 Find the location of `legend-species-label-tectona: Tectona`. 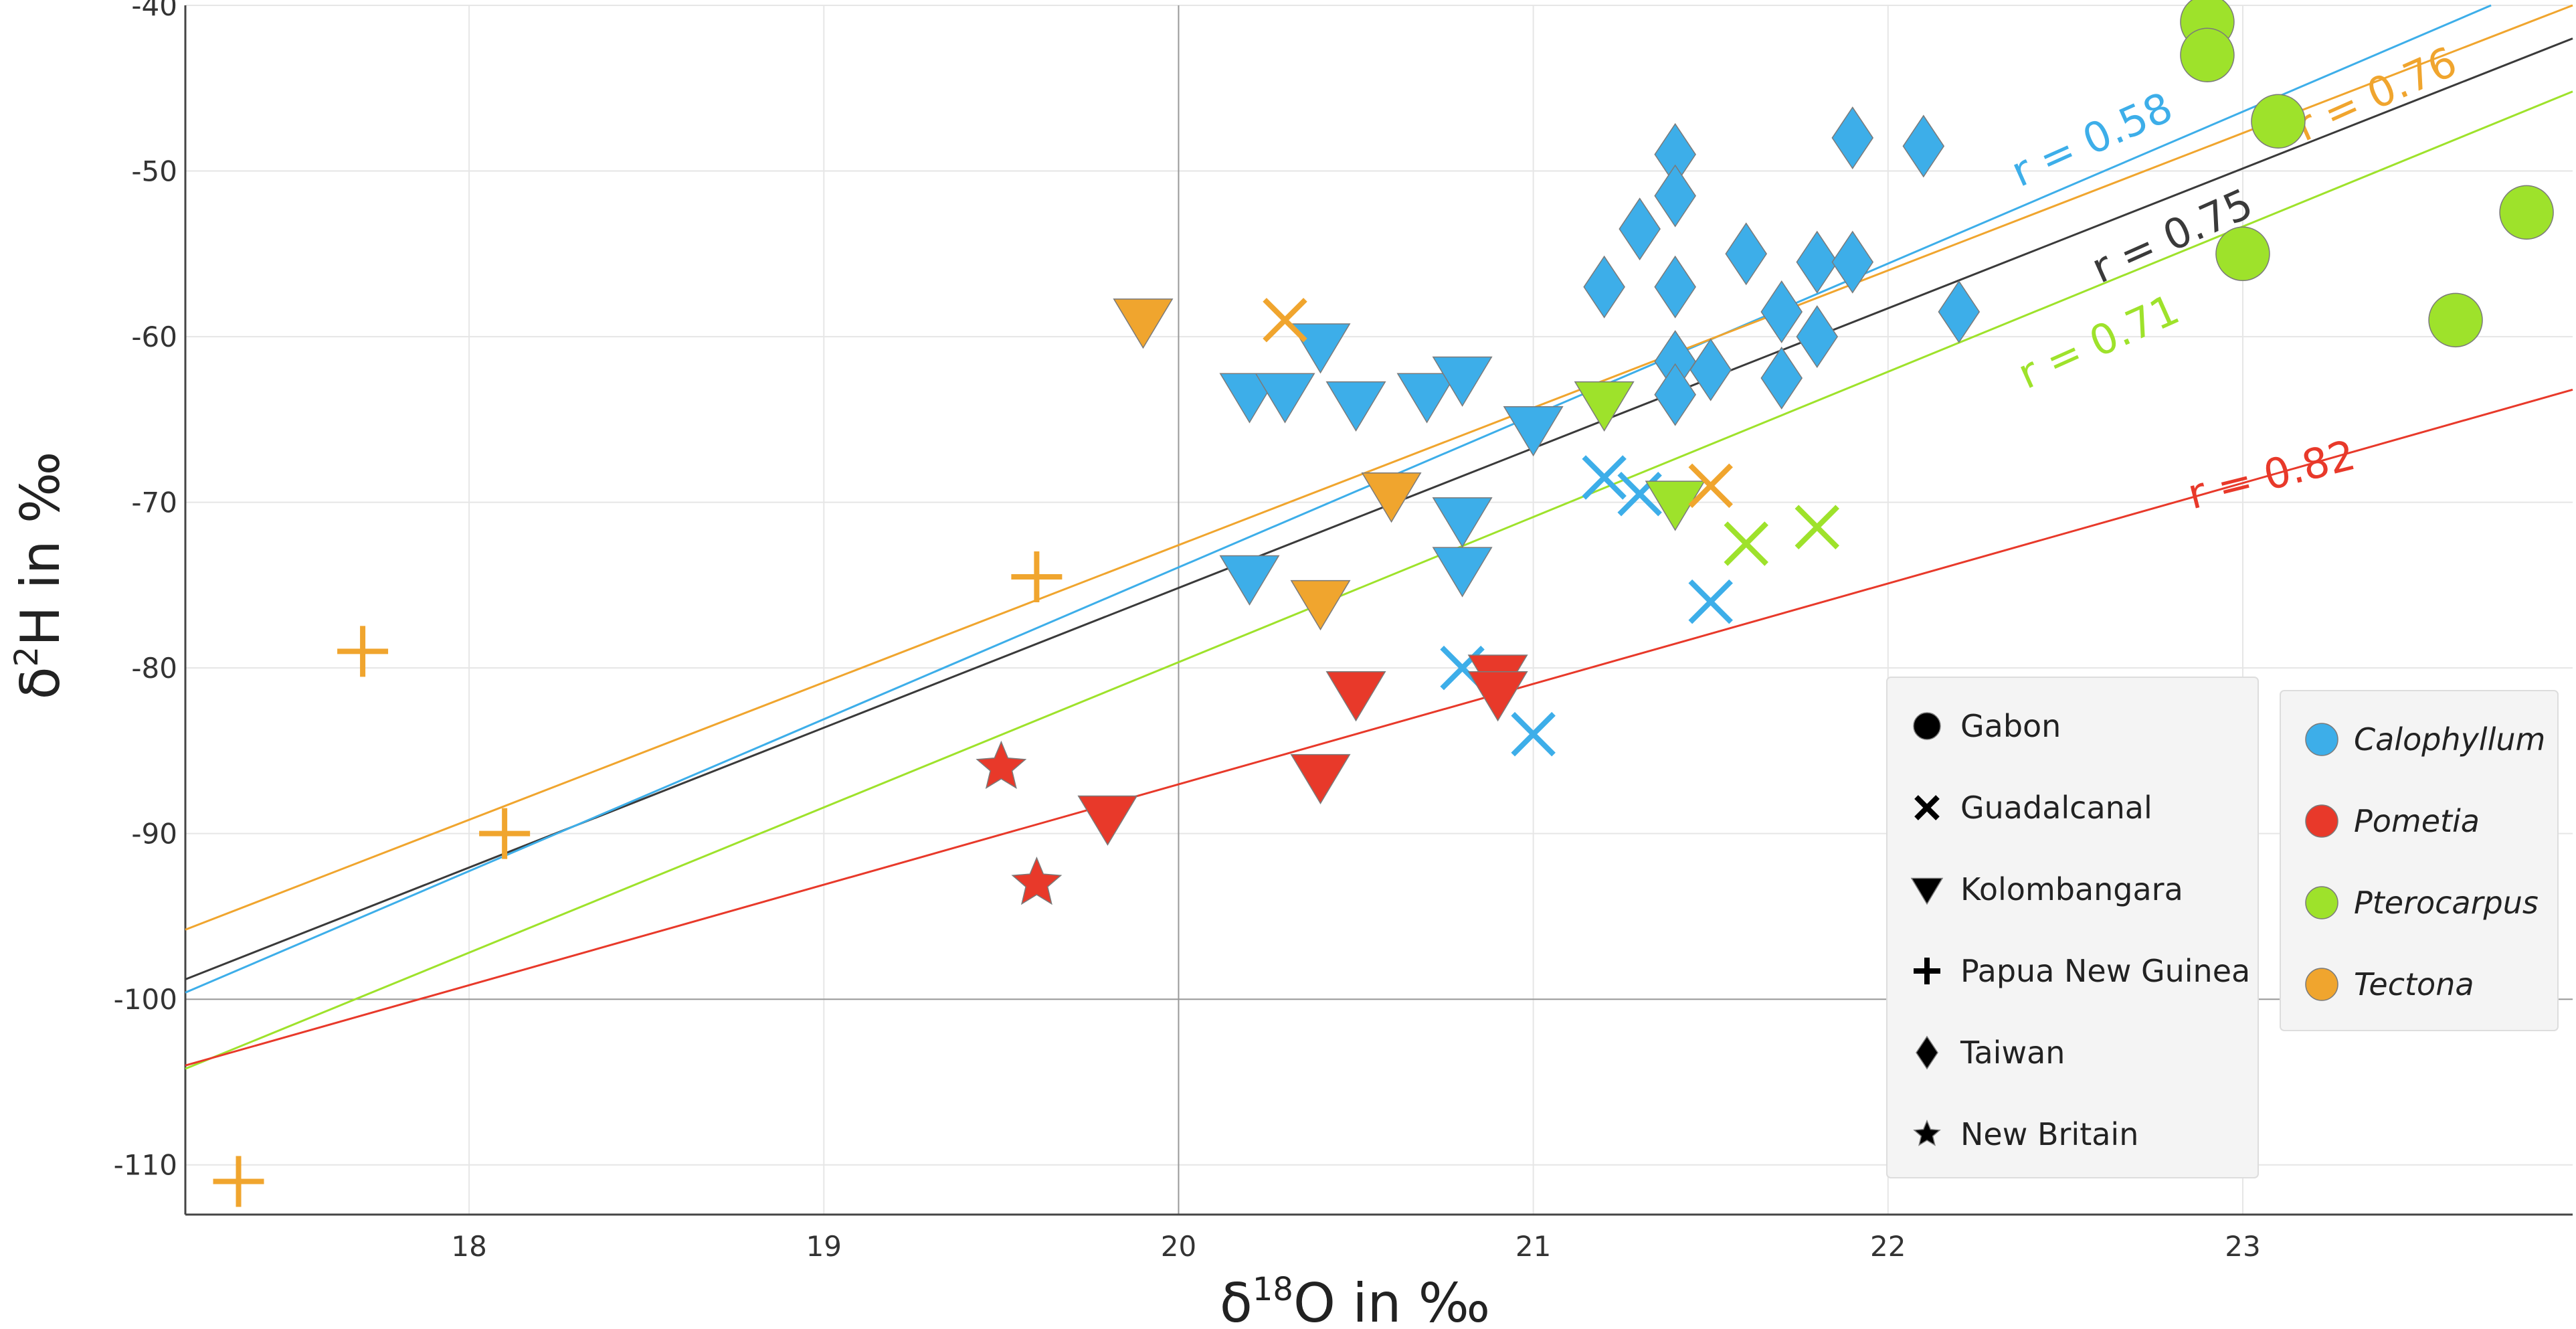

legend-species-label-tectona: Tectona is located at coordinates (2414, 984).